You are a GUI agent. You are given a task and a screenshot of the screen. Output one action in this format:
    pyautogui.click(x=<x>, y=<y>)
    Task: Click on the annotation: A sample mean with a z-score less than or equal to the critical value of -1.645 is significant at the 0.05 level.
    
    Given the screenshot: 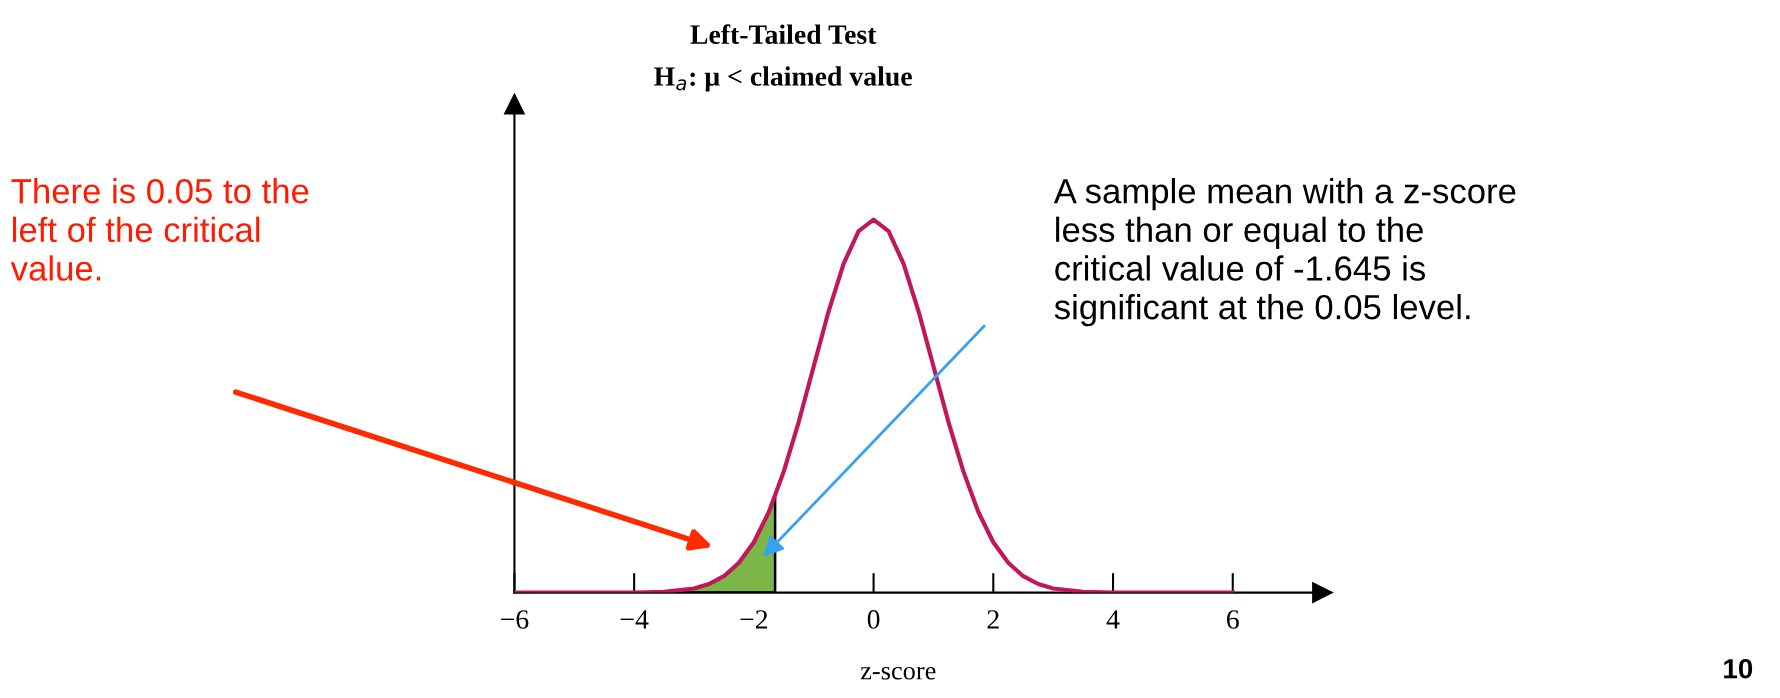 What is the action you would take?
    pyautogui.click(x=1284, y=252)
    